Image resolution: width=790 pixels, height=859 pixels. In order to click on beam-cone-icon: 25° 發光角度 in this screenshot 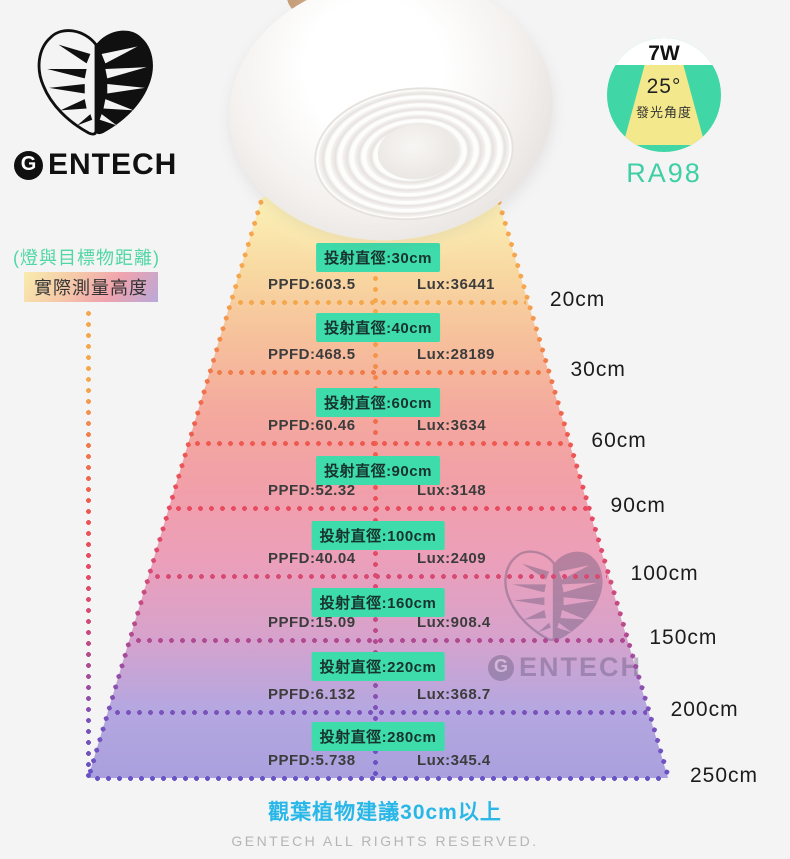, I will do `click(664, 105)`.